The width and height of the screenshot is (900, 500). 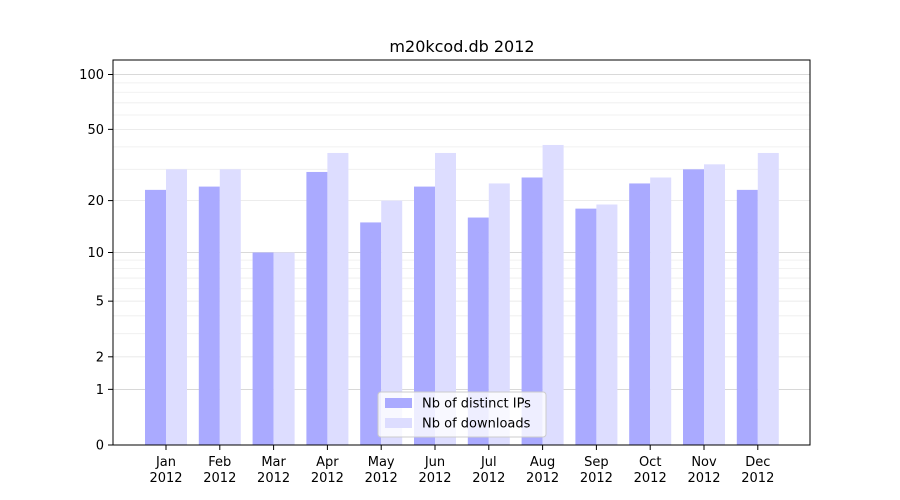 I want to click on bar-distinct-ips-aug, so click(x=532, y=311).